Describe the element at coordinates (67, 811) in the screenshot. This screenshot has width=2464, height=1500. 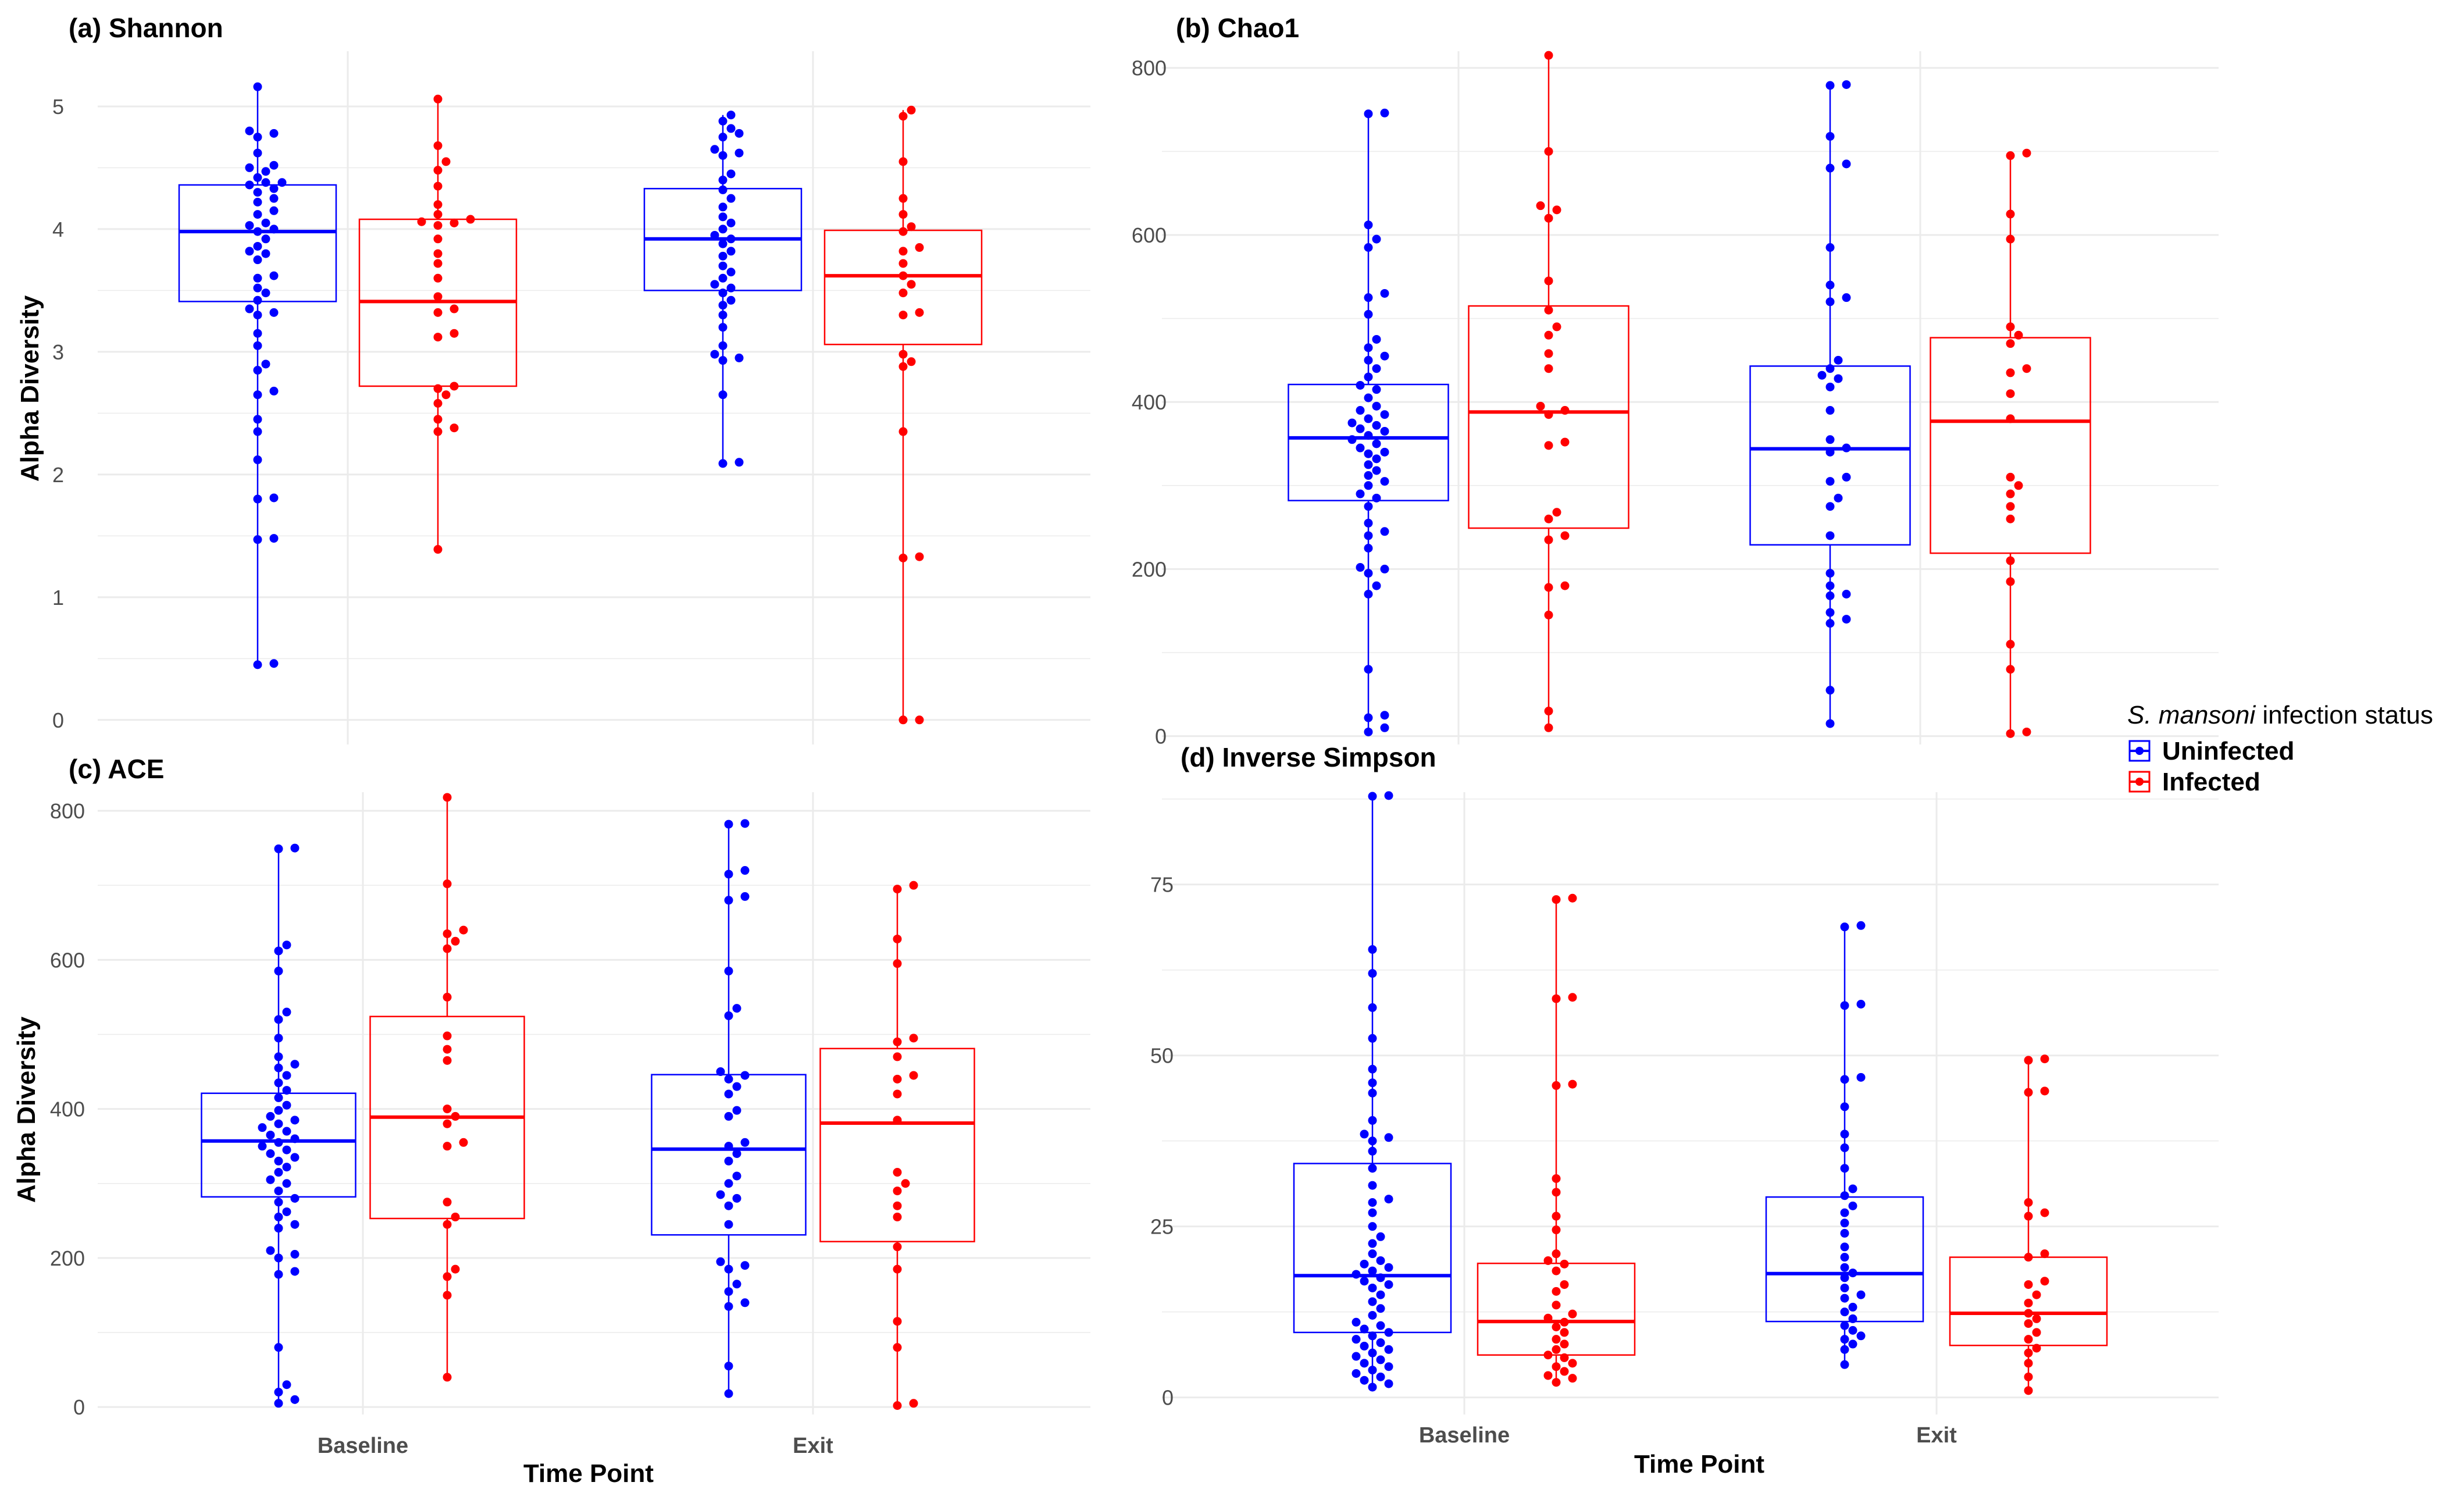
I see `y-tick-label: 800` at that location.